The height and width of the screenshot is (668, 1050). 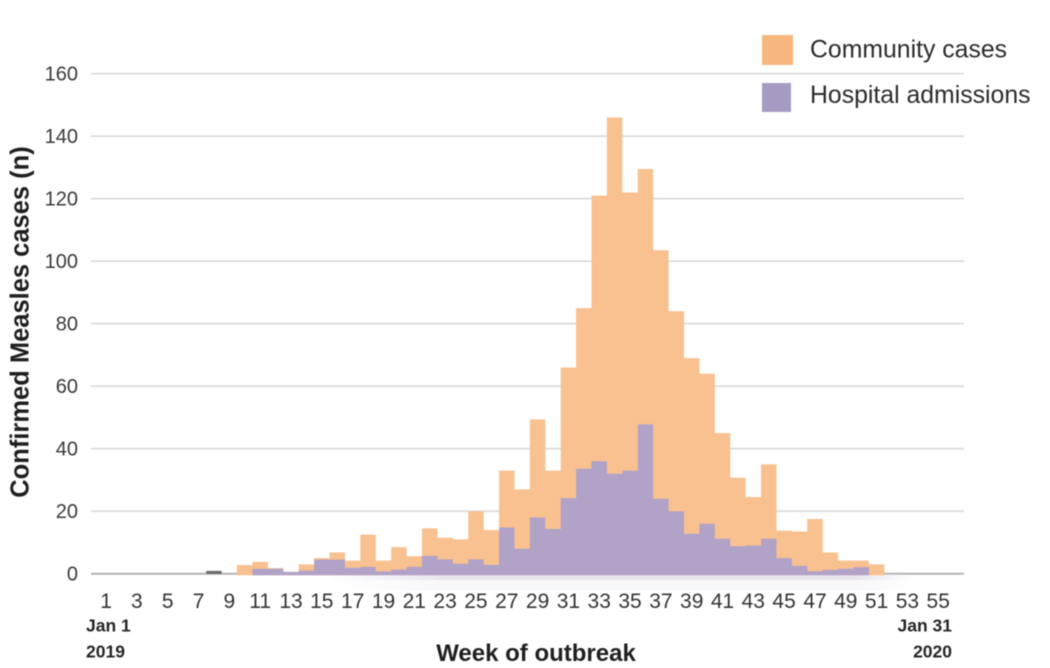 I want to click on svg-text: 51, so click(x=876, y=601).